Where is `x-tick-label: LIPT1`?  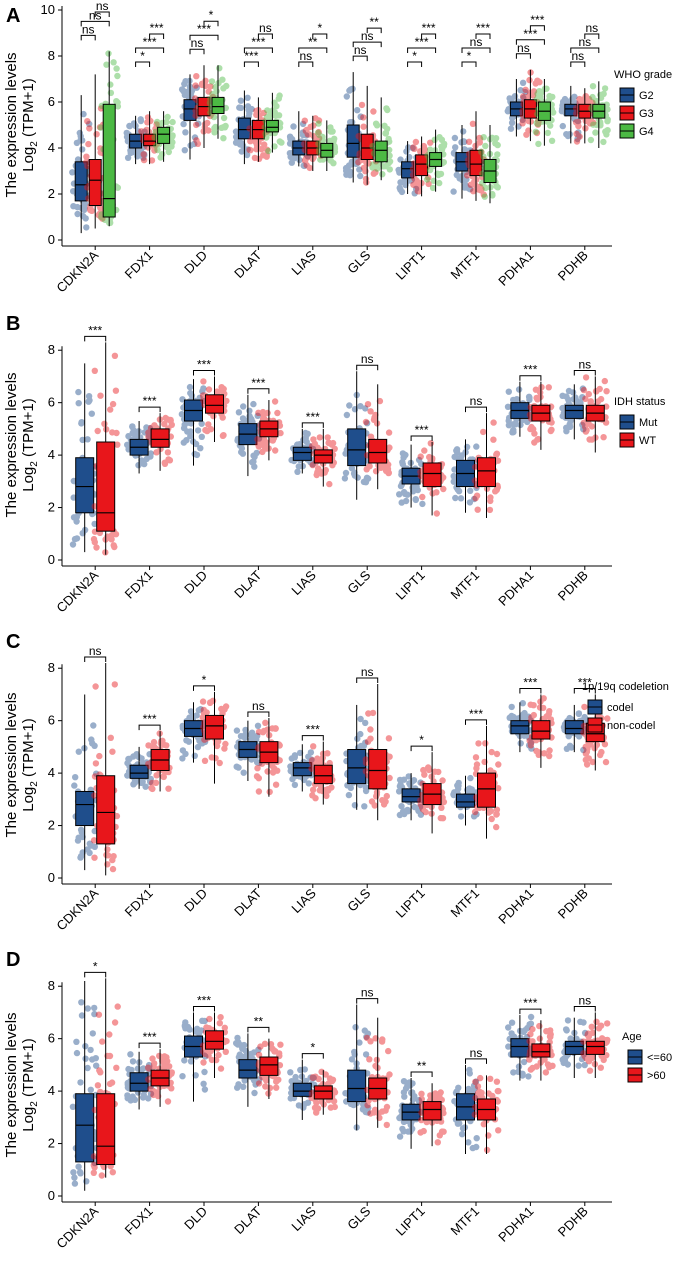 x-tick-label: LIPT1 is located at coordinates (410, 265).